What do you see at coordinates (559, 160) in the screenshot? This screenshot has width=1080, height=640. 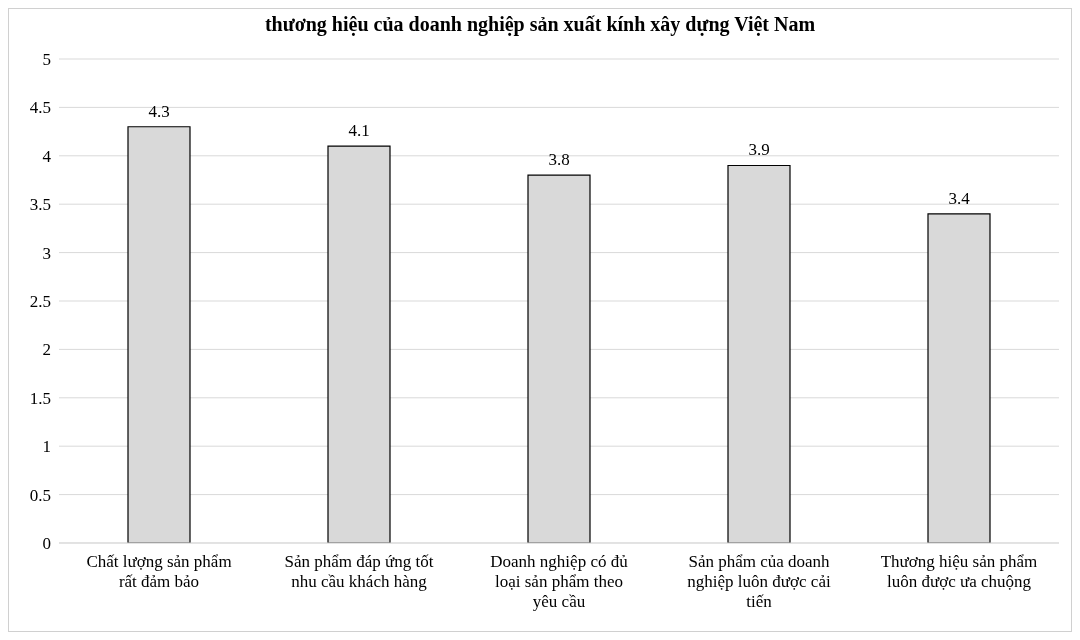 I see `data-label: 3.8` at bounding box center [559, 160].